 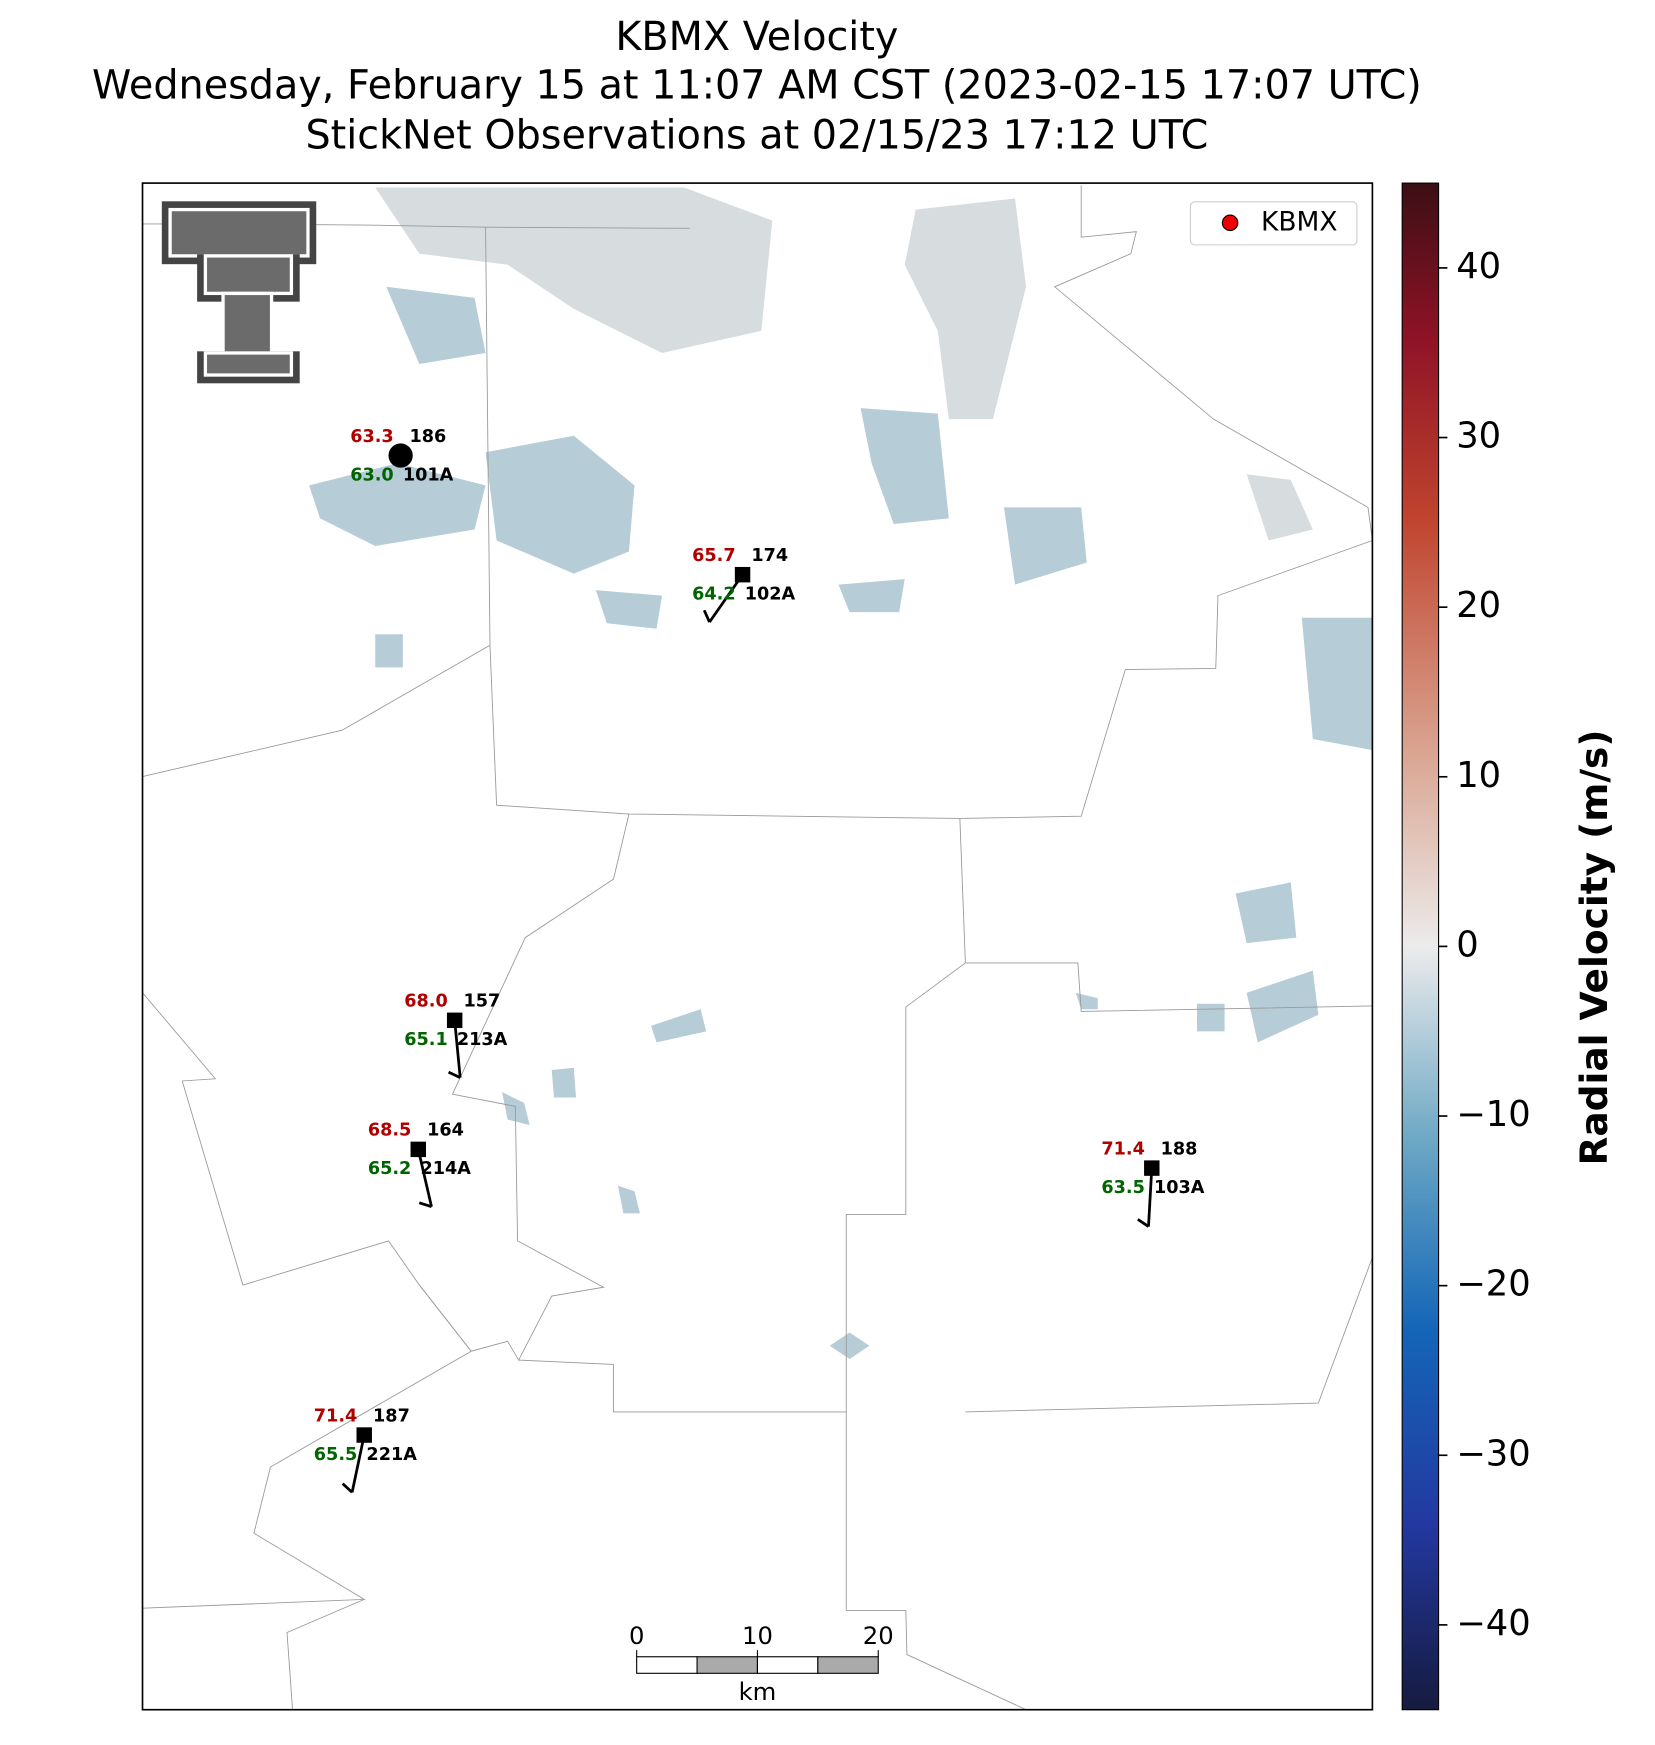 I want to click on scale-tick-label: 0, so click(x=636, y=1635).